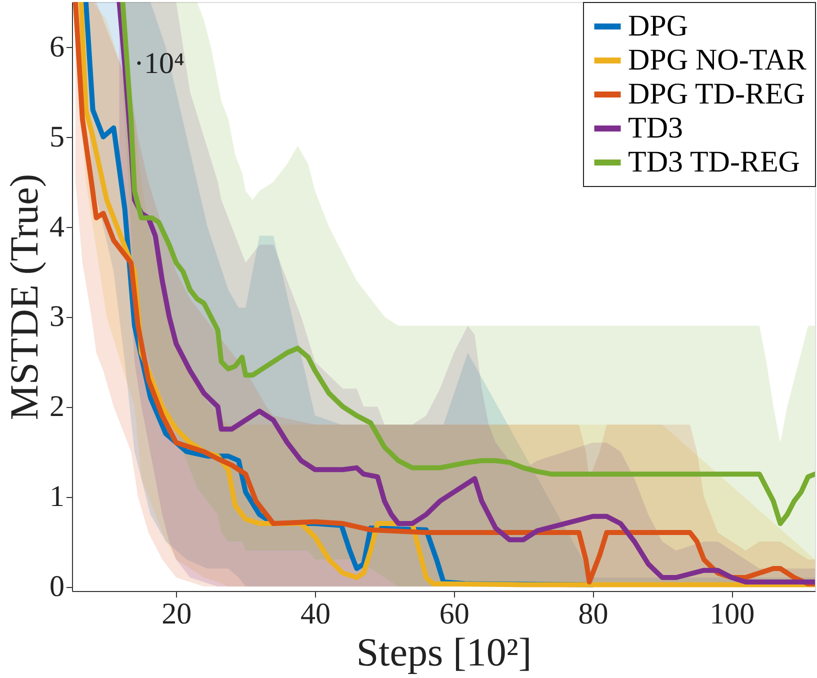  I want to click on x-tick-label: 20, so click(177, 614).